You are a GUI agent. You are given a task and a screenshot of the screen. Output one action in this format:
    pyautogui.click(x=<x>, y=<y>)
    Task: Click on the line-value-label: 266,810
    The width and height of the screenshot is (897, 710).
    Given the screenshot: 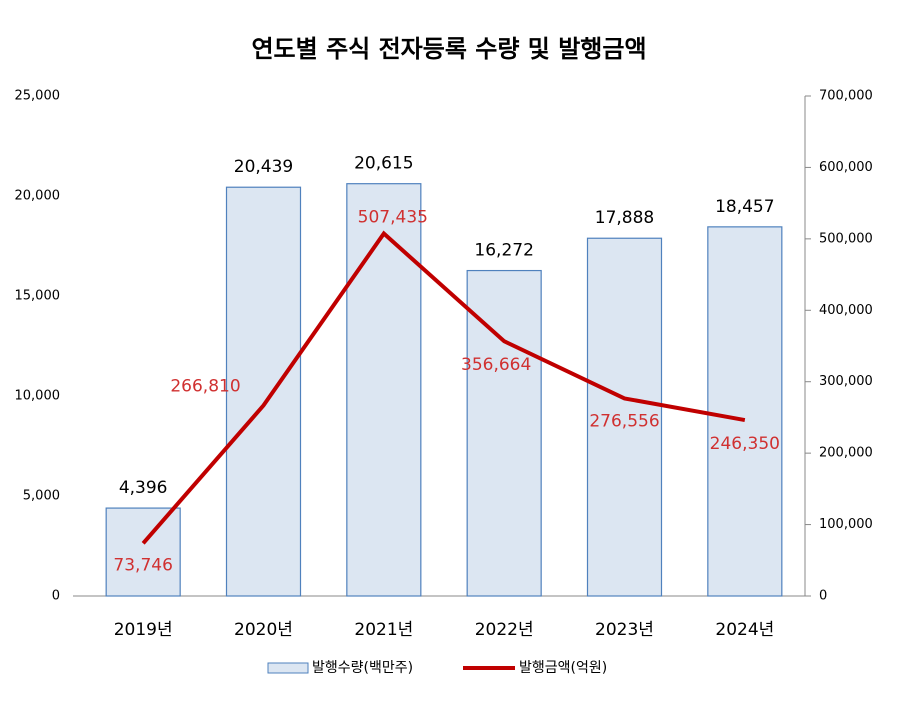 What is the action you would take?
    pyautogui.click(x=205, y=386)
    